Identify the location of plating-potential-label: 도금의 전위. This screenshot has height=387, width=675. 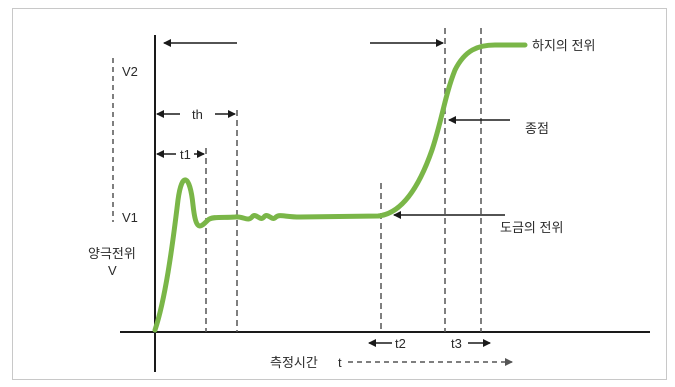
(531, 227).